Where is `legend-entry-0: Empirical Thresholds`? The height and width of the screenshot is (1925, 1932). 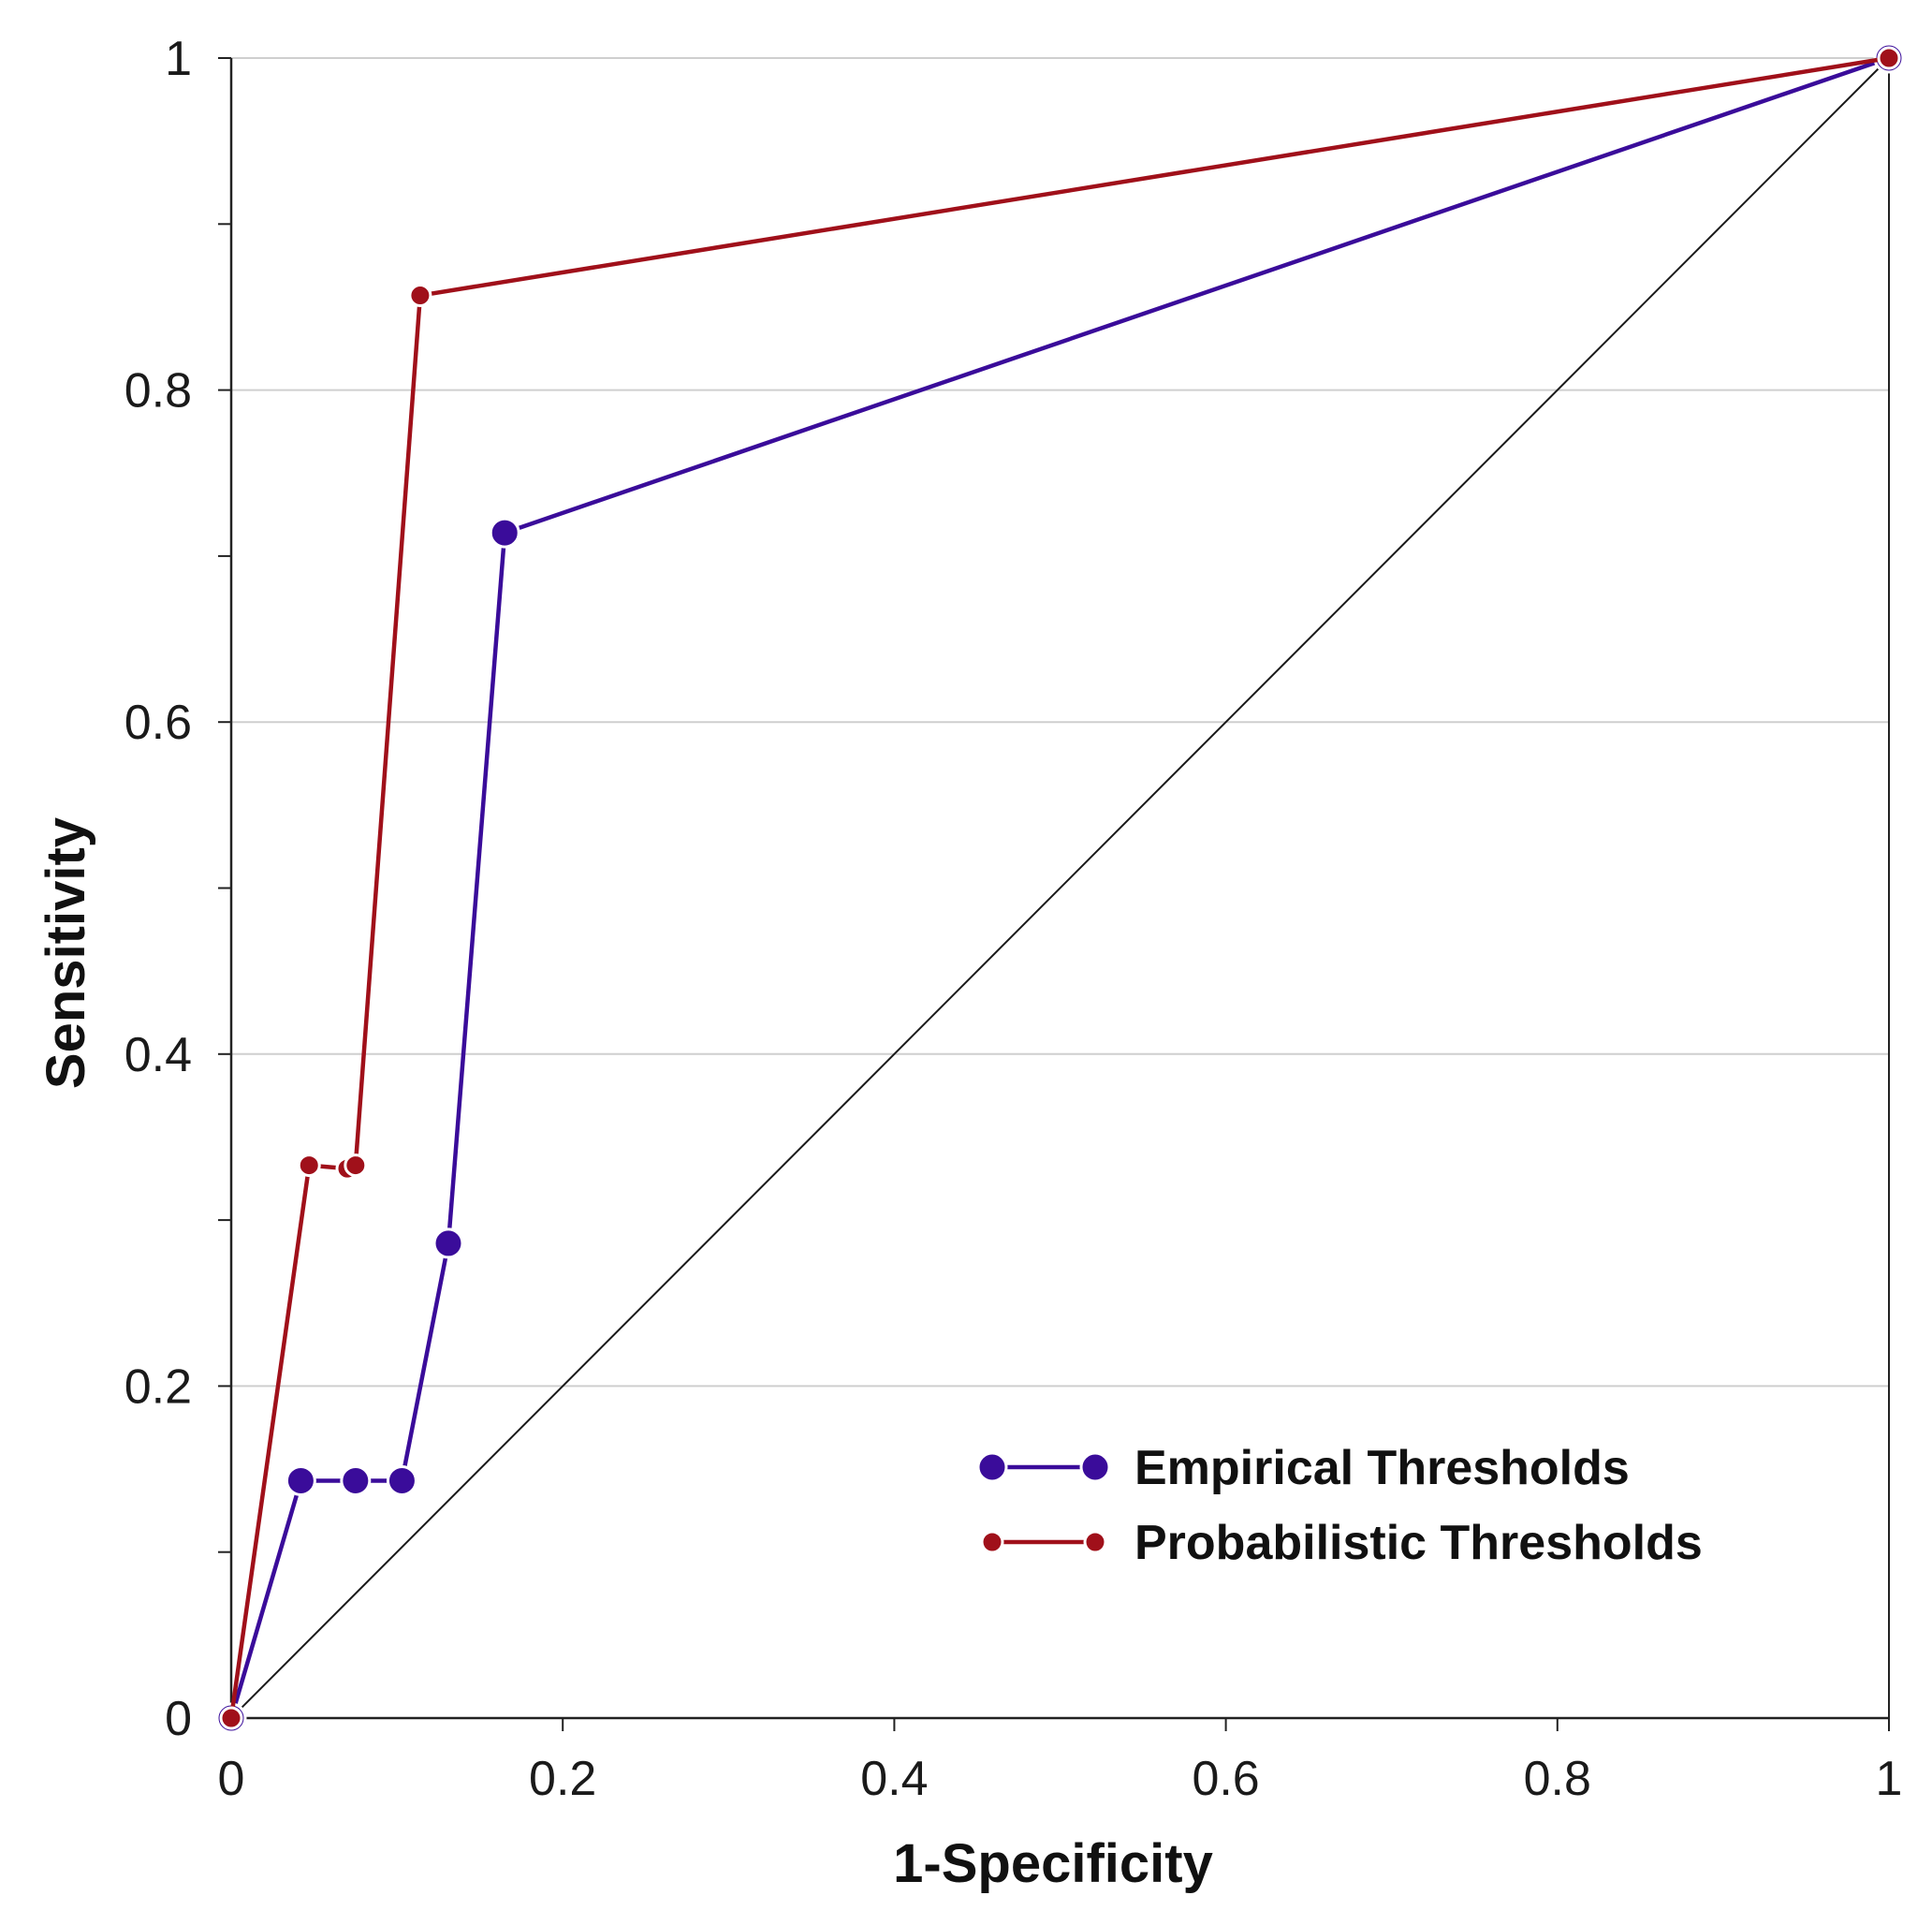 legend-entry-0: Empirical Thresholds is located at coordinates (1303, 1468).